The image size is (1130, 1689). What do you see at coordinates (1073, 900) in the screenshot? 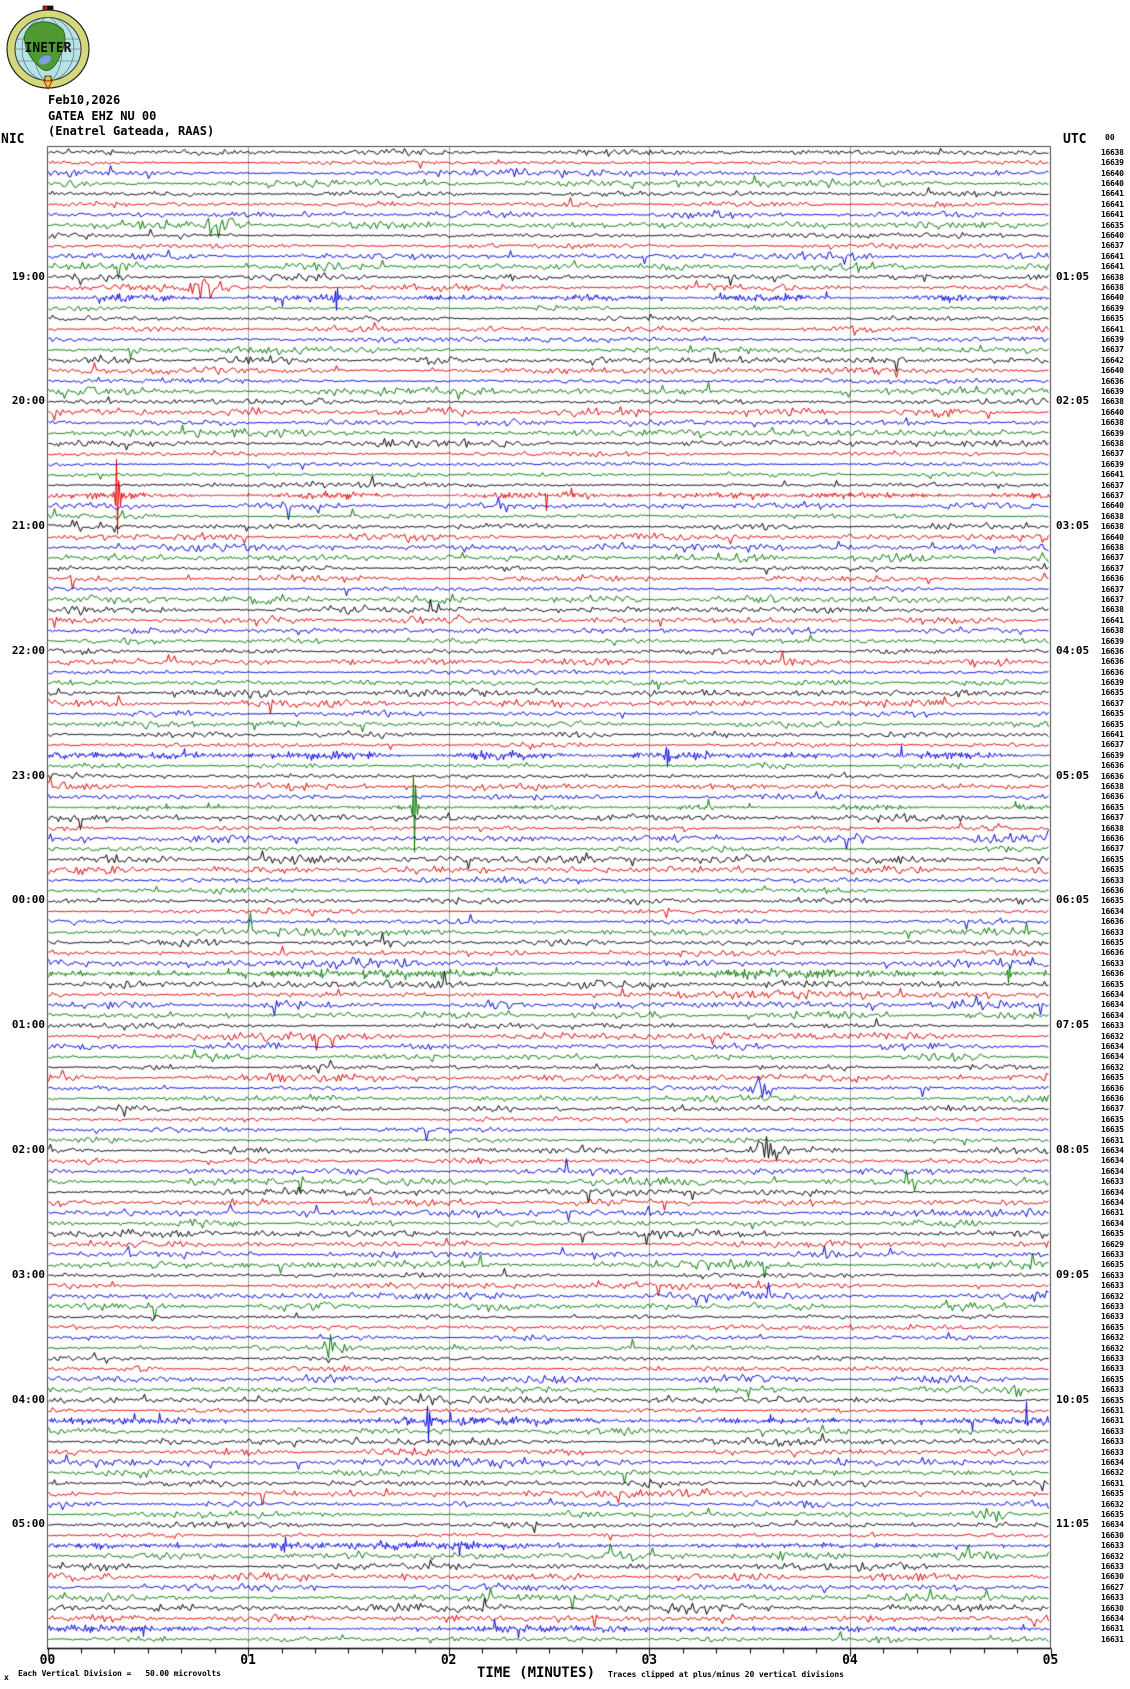
I see `right-hour-label: 06:05` at bounding box center [1073, 900].